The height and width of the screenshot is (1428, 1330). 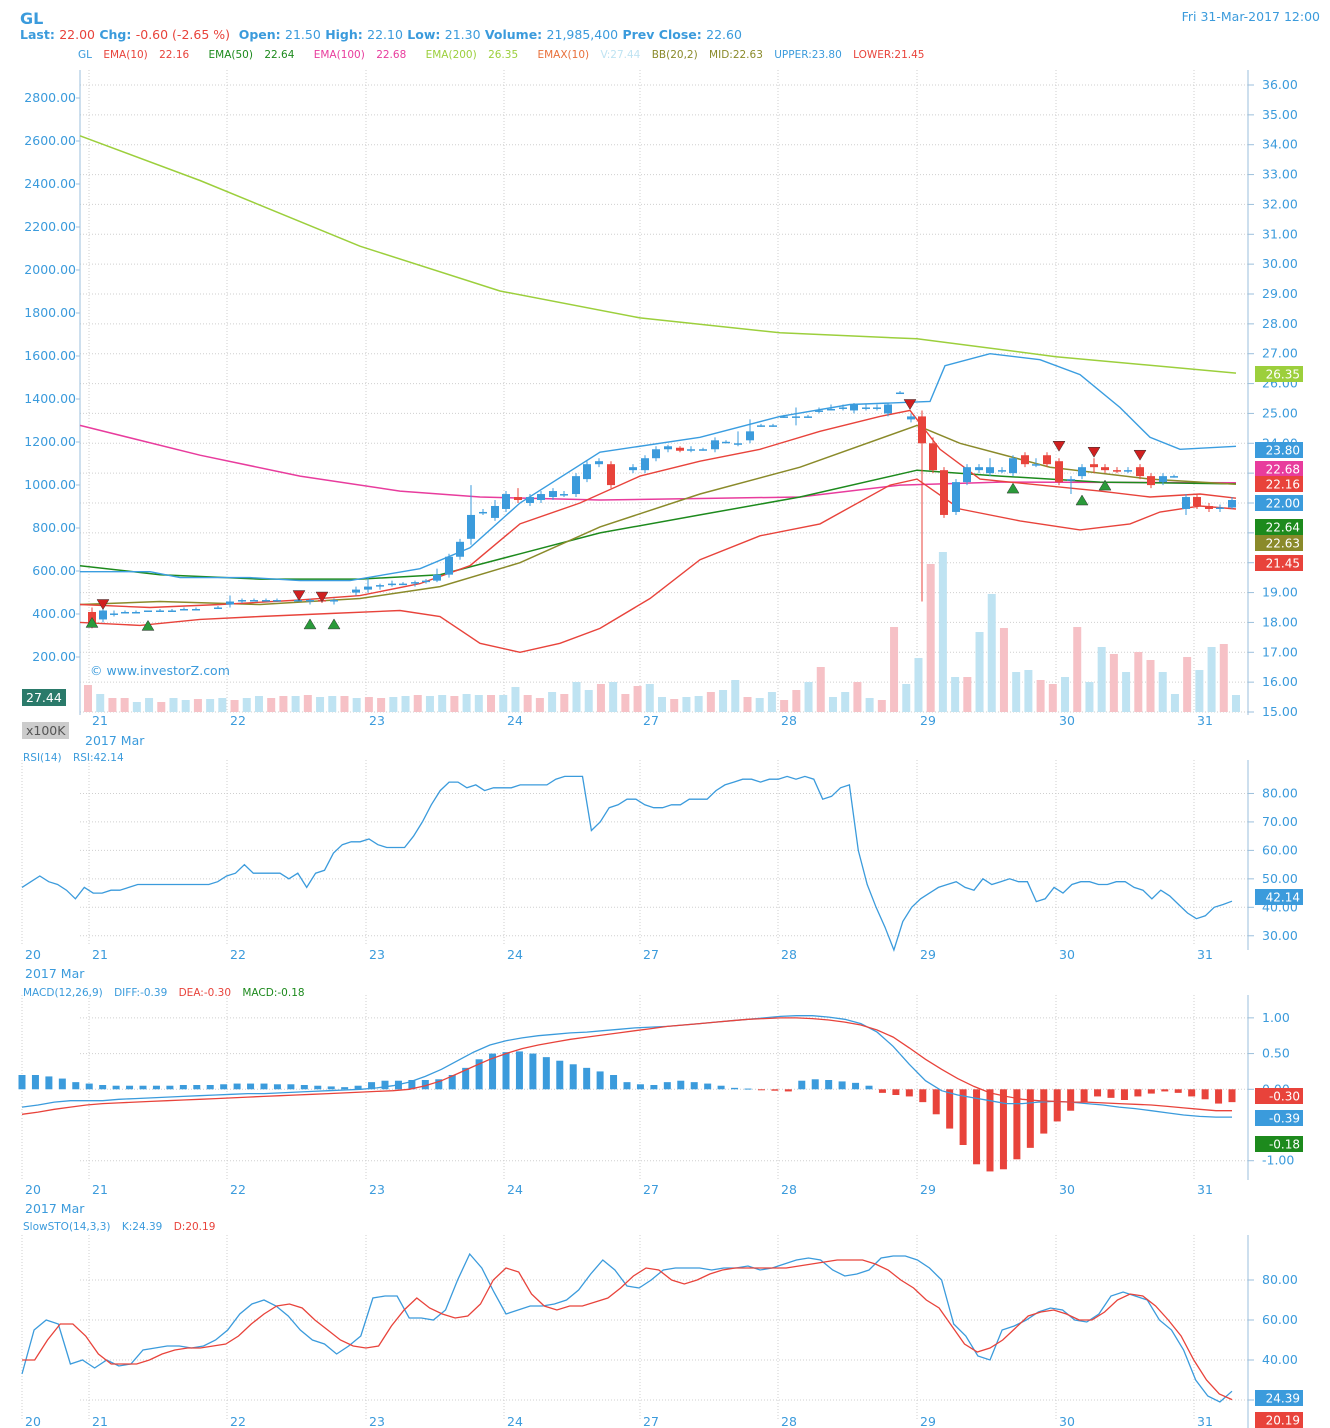 What do you see at coordinates (1283, 375) in the screenshot?
I see `price-last-tag-text: 26.35` at bounding box center [1283, 375].